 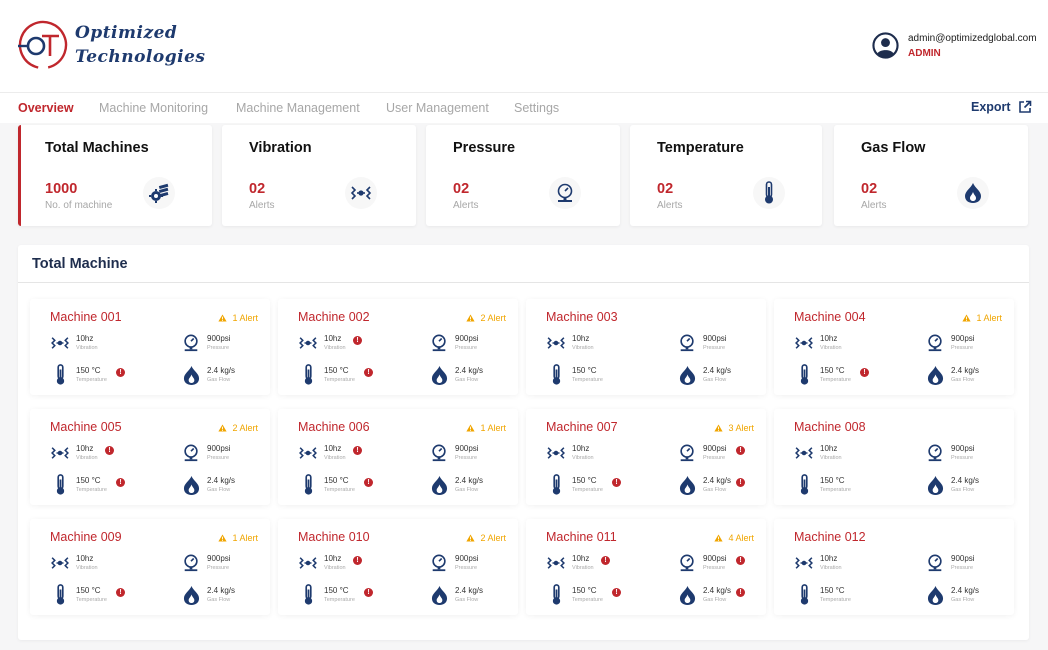 What do you see at coordinates (298, 108) in the screenshot?
I see `tab-machine-management: Machine Management` at bounding box center [298, 108].